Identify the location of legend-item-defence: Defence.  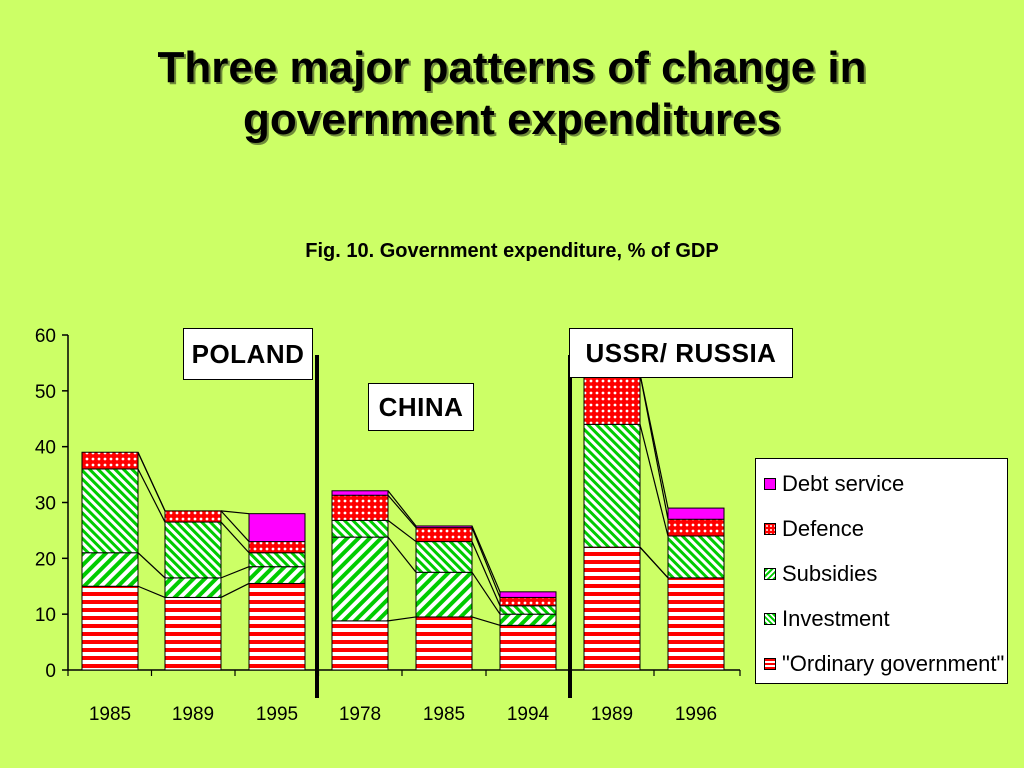
(814, 529).